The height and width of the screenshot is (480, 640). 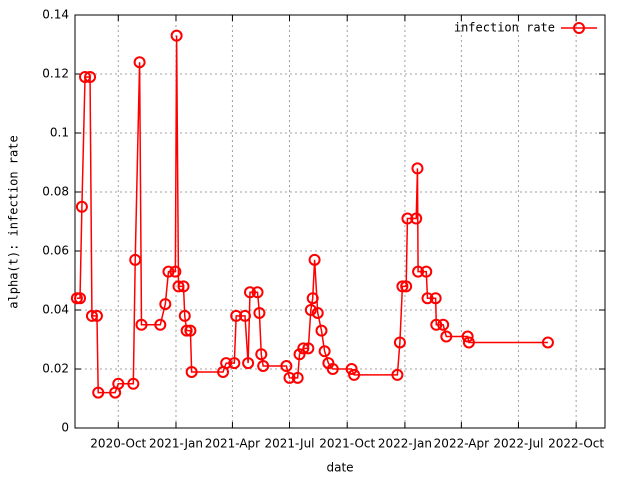 What do you see at coordinates (55, 310) in the screenshot?
I see `y-tick-label: 0.04` at bounding box center [55, 310].